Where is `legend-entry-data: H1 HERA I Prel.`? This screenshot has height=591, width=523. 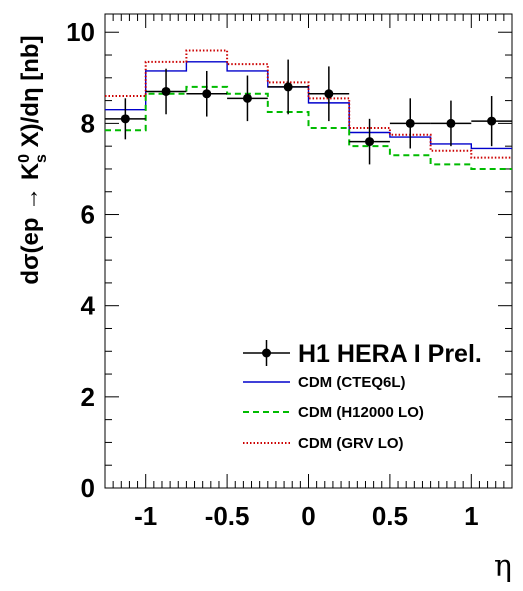
legend-entry-data: H1 HERA I Prel. is located at coordinates (362, 354).